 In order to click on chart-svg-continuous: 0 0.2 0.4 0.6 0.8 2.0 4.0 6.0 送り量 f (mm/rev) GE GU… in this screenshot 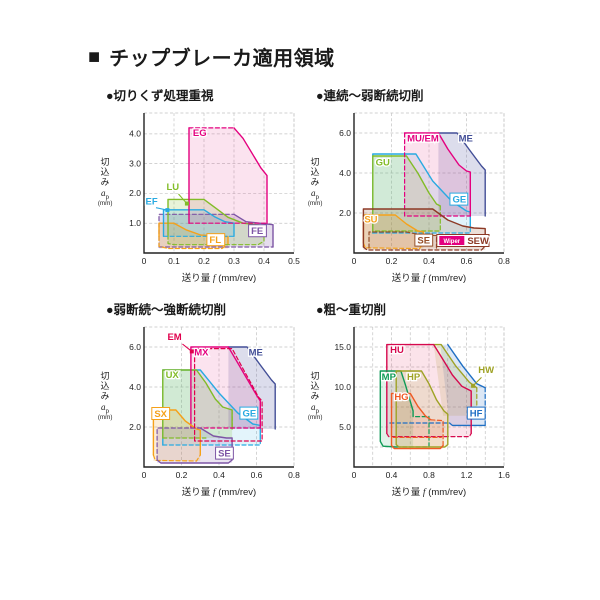, I will do `click(424, 198)`.